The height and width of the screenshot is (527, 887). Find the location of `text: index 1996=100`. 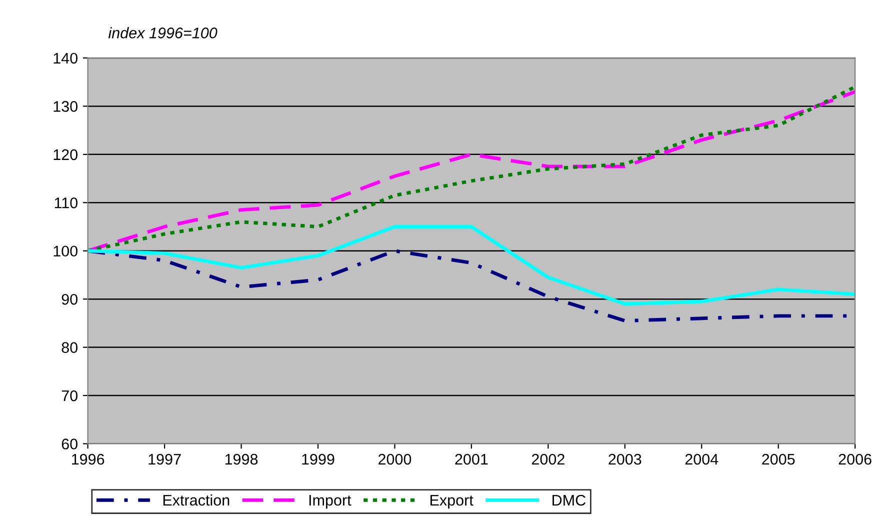

text: index 1996=100 is located at coordinates (163, 32).